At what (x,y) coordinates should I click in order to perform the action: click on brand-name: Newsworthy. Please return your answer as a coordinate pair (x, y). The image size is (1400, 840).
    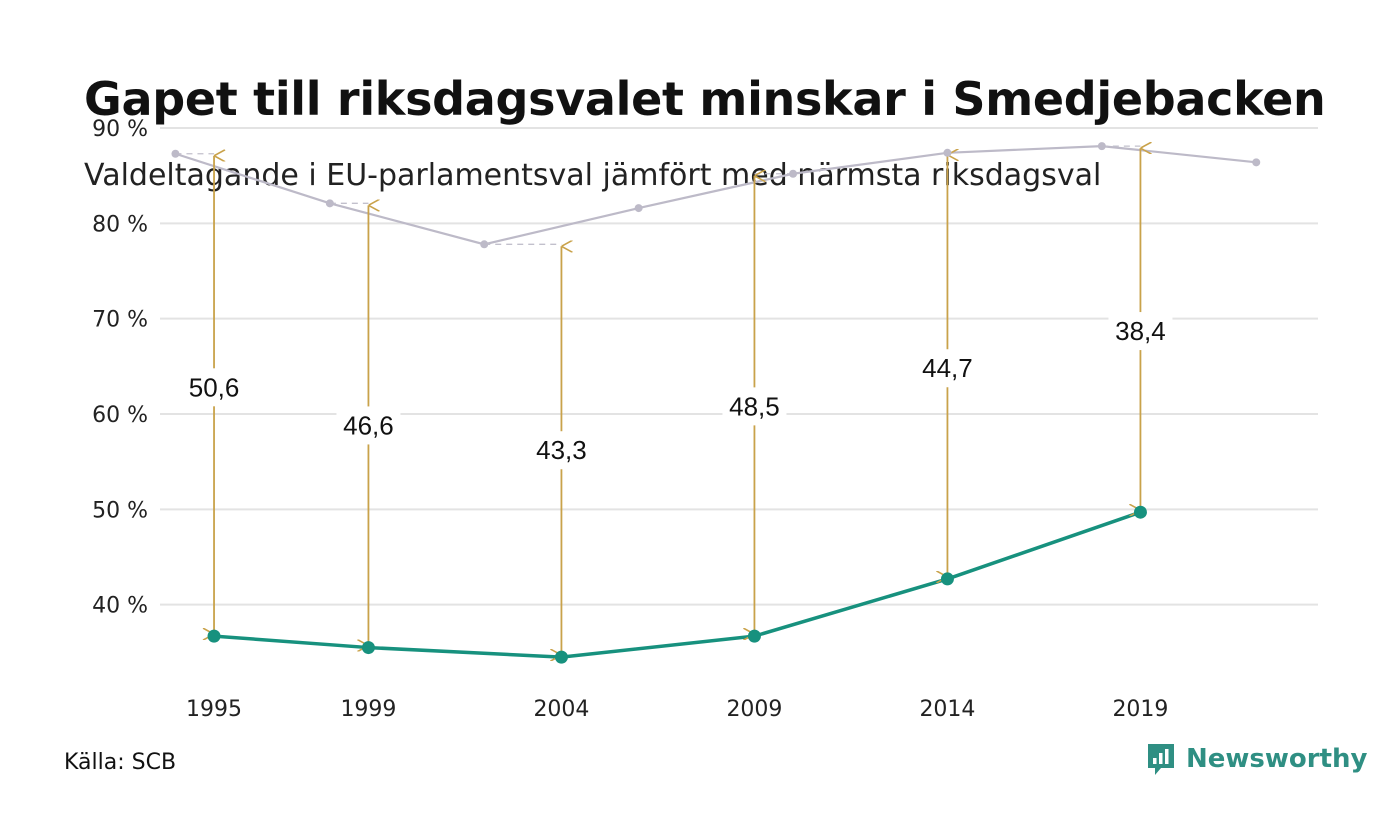
    Looking at the image, I should click on (1277, 759).